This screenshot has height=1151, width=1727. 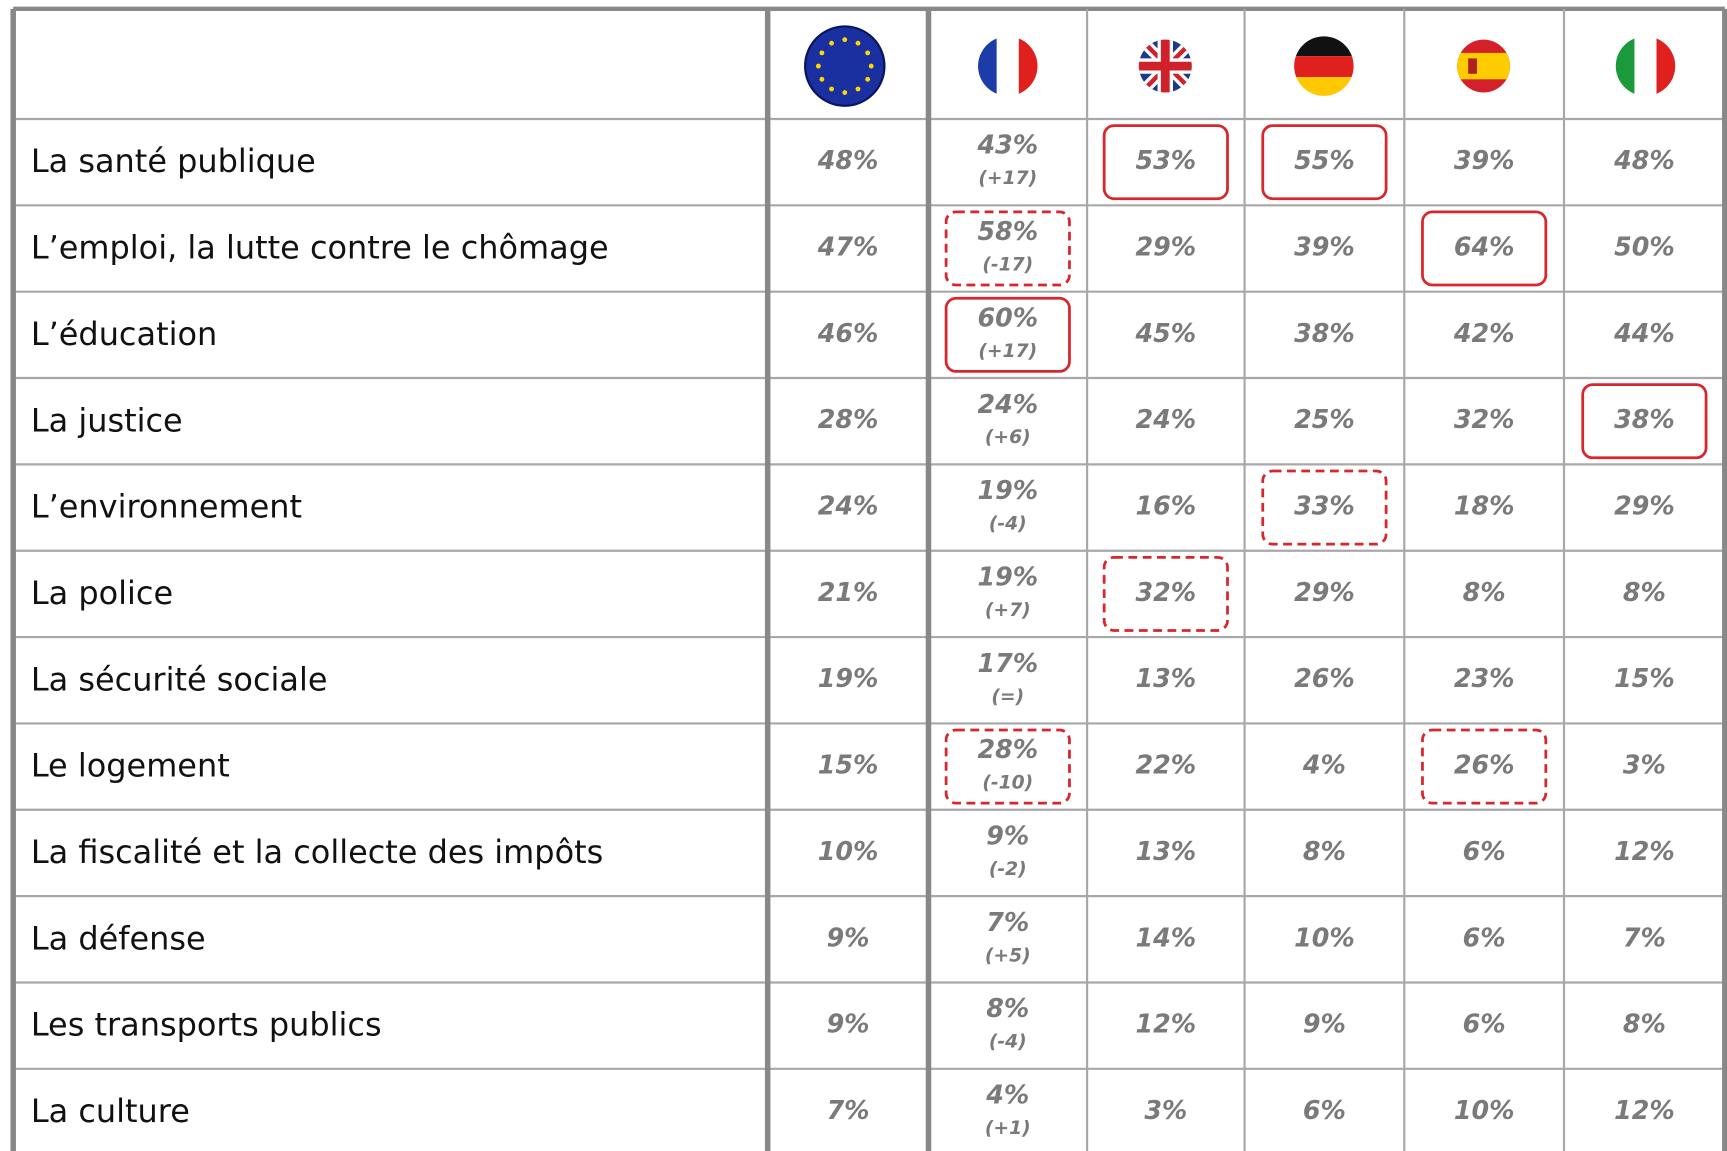 What do you see at coordinates (124, 334) in the screenshot?
I see `row-label: L’éducation` at bounding box center [124, 334].